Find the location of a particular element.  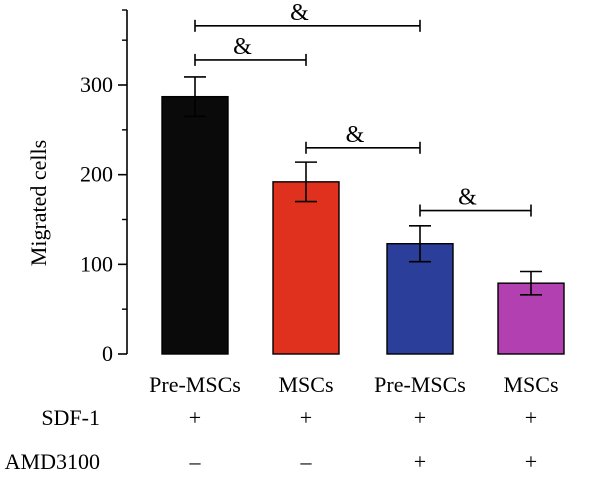

y-tick-label: 100 is located at coordinates (96, 263).